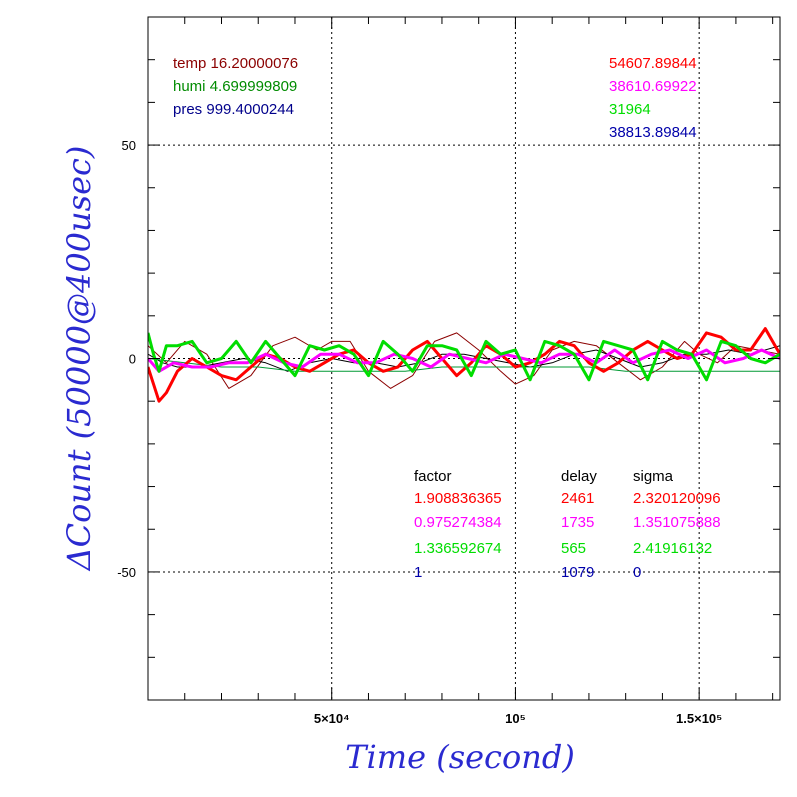  Describe the element at coordinates (579, 476) in the screenshot. I see `table-header-delay: delay` at that location.